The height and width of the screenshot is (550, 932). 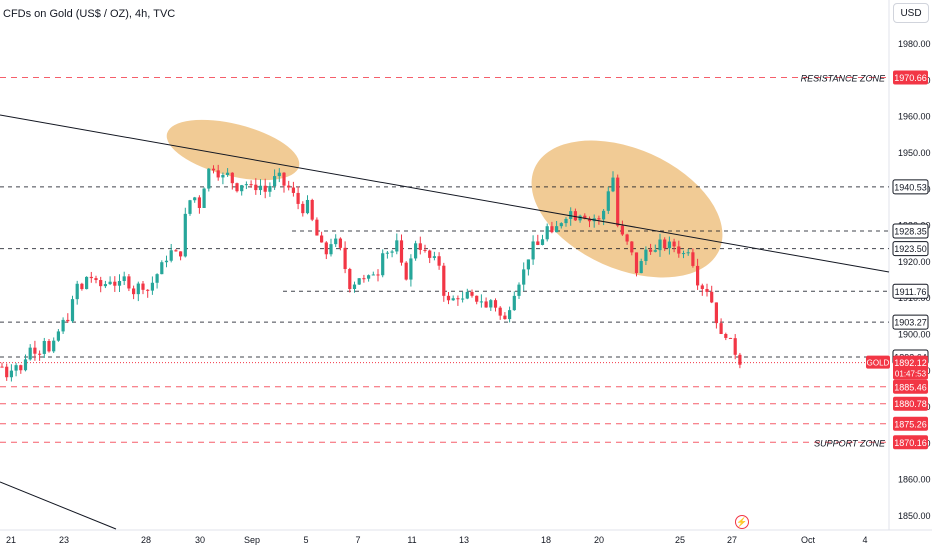 What do you see at coordinates (878, 362) in the screenshot?
I see `symbol-badge` at bounding box center [878, 362].